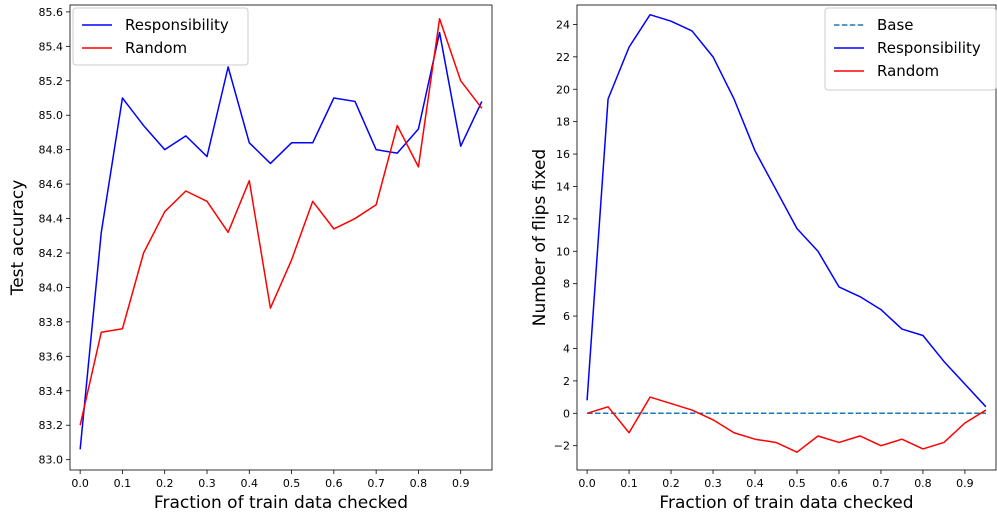 This screenshot has width=997, height=518. Describe the element at coordinates (562, 446) in the screenshot. I see `y-tick-label: −2` at that location.